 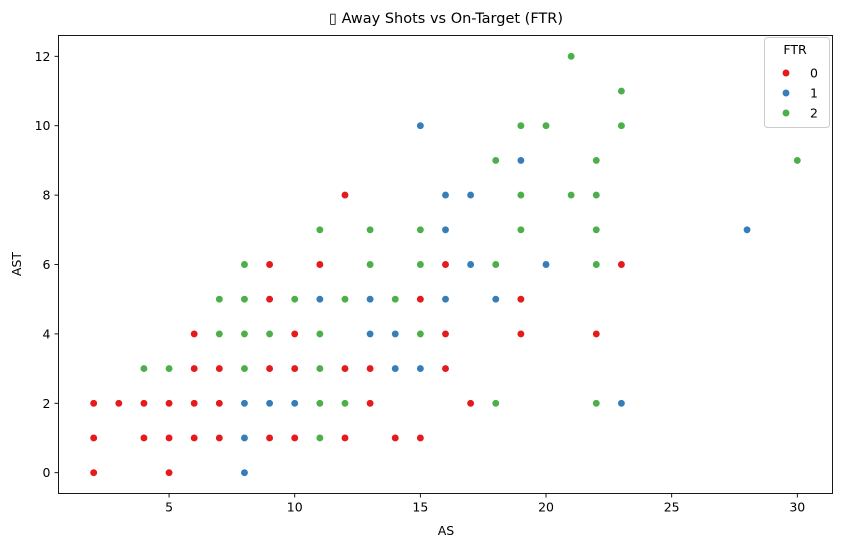 I want to click on y-tick-label: 10, so click(x=43, y=125).